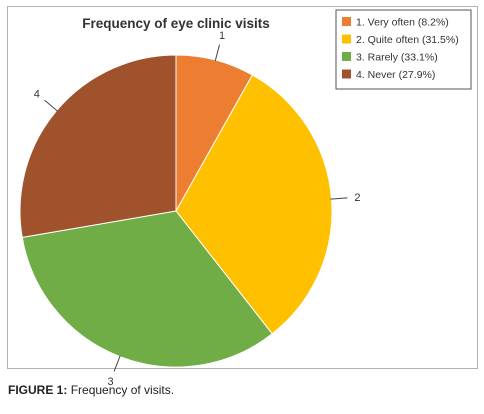  What do you see at coordinates (222, 36) in the screenshot?
I see `slice-label-1: 1` at bounding box center [222, 36].